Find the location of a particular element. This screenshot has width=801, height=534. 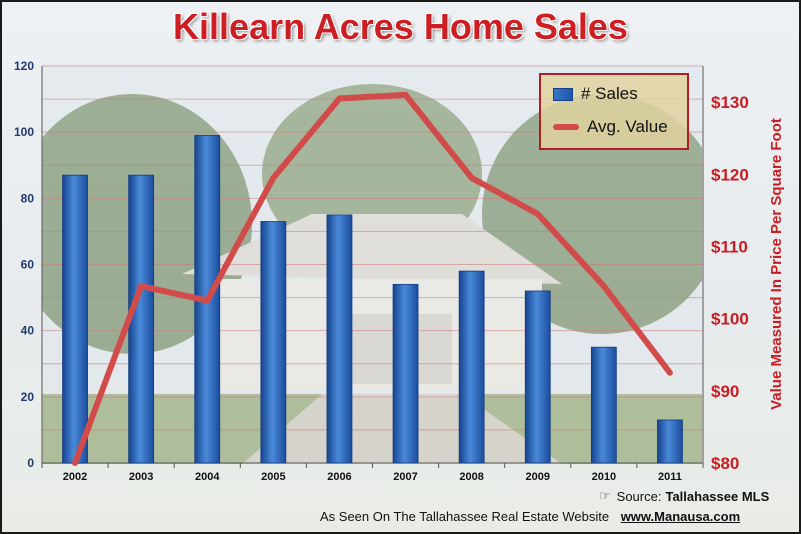

footer-site-link: www.Manausa.com is located at coordinates (680, 516).